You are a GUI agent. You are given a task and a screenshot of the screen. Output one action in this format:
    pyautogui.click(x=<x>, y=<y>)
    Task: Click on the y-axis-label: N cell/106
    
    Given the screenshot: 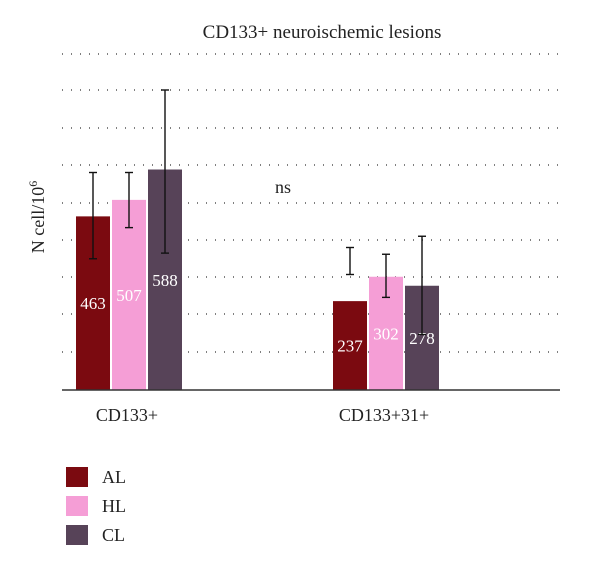 What is the action you would take?
    pyautogui.click(x=37, y=217)
    